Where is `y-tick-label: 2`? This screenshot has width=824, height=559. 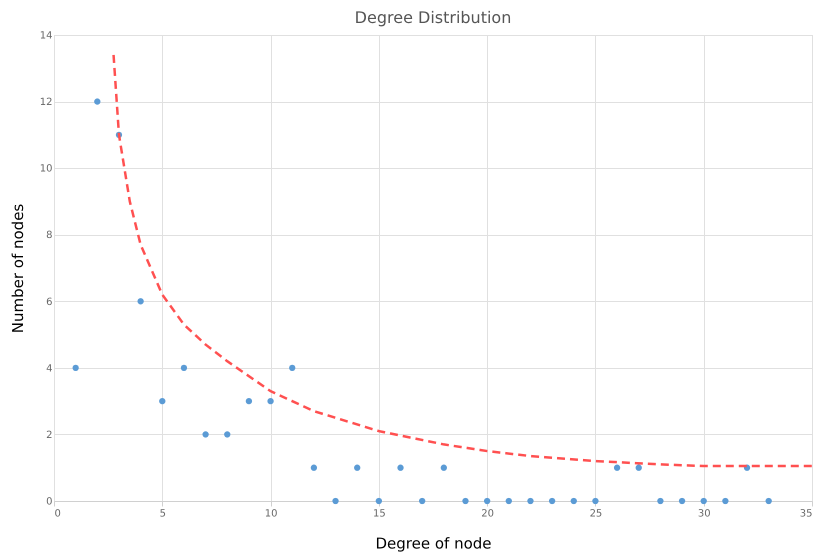 y-tick-label: 2 is located at coordinates (49, 435).